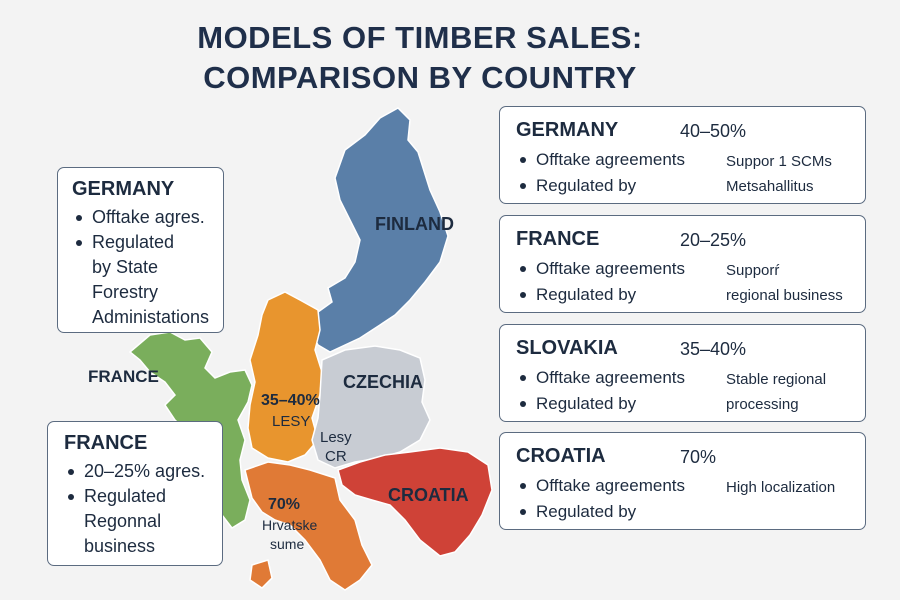  What do you see at coordinates (133, 242) in the screenshot?
I see `germany-callout-item-2-line-1: Regulated` at bounding box center [133, 242].